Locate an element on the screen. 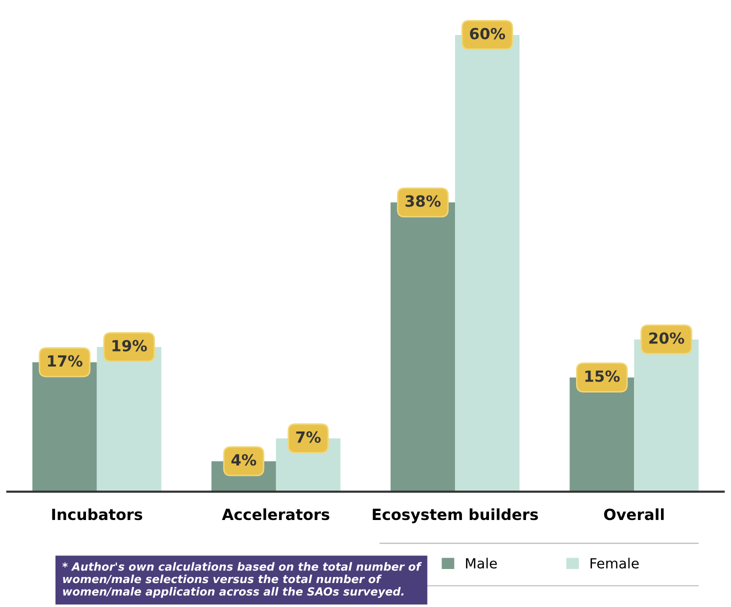 The width and height of the screenshot is (731, 607). data-label: 7% is located at coordinates (308, 437).